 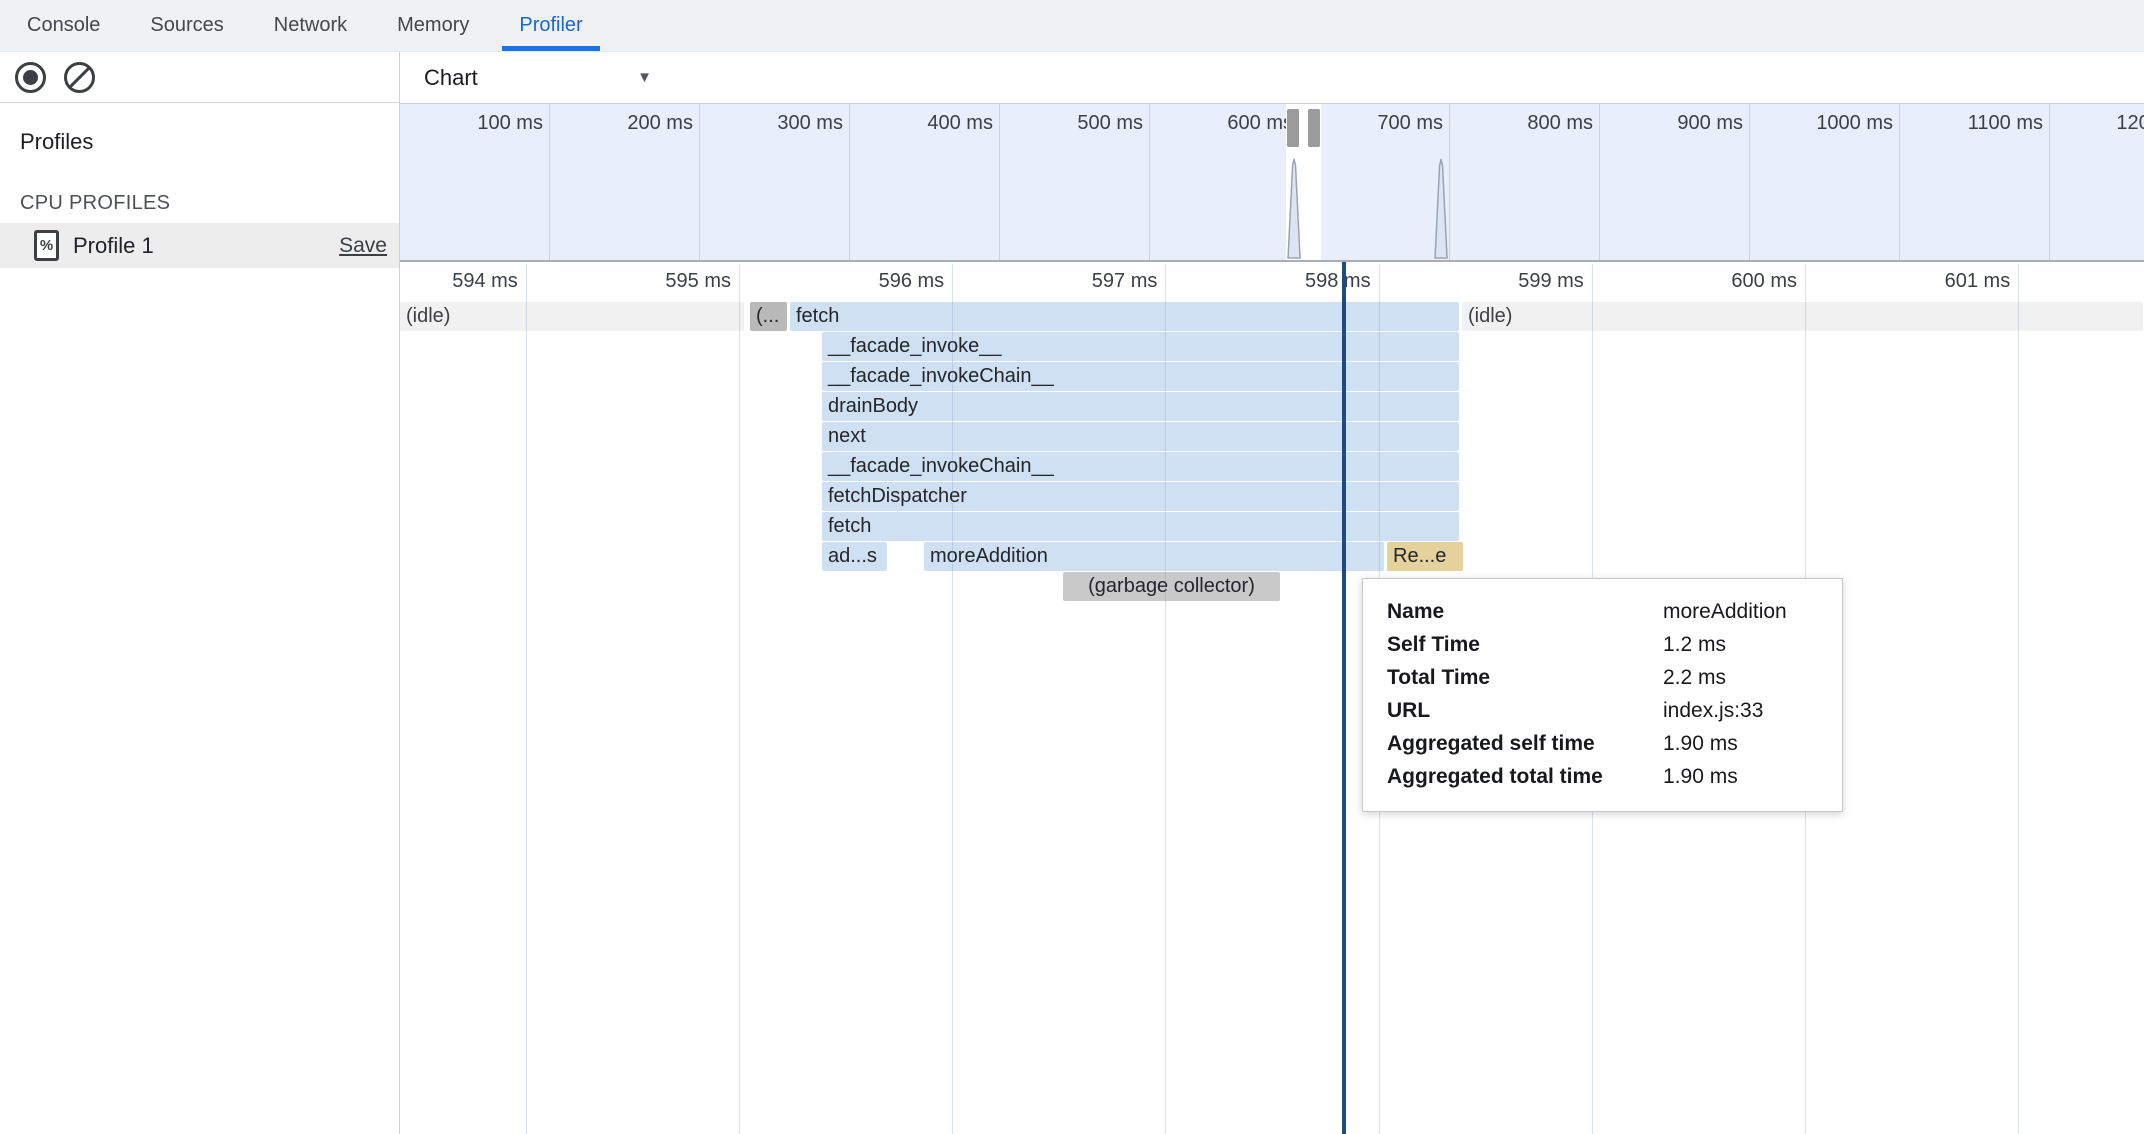 I want to click on overview-tick-label: 500 ms, so click(x=1110, y=123).